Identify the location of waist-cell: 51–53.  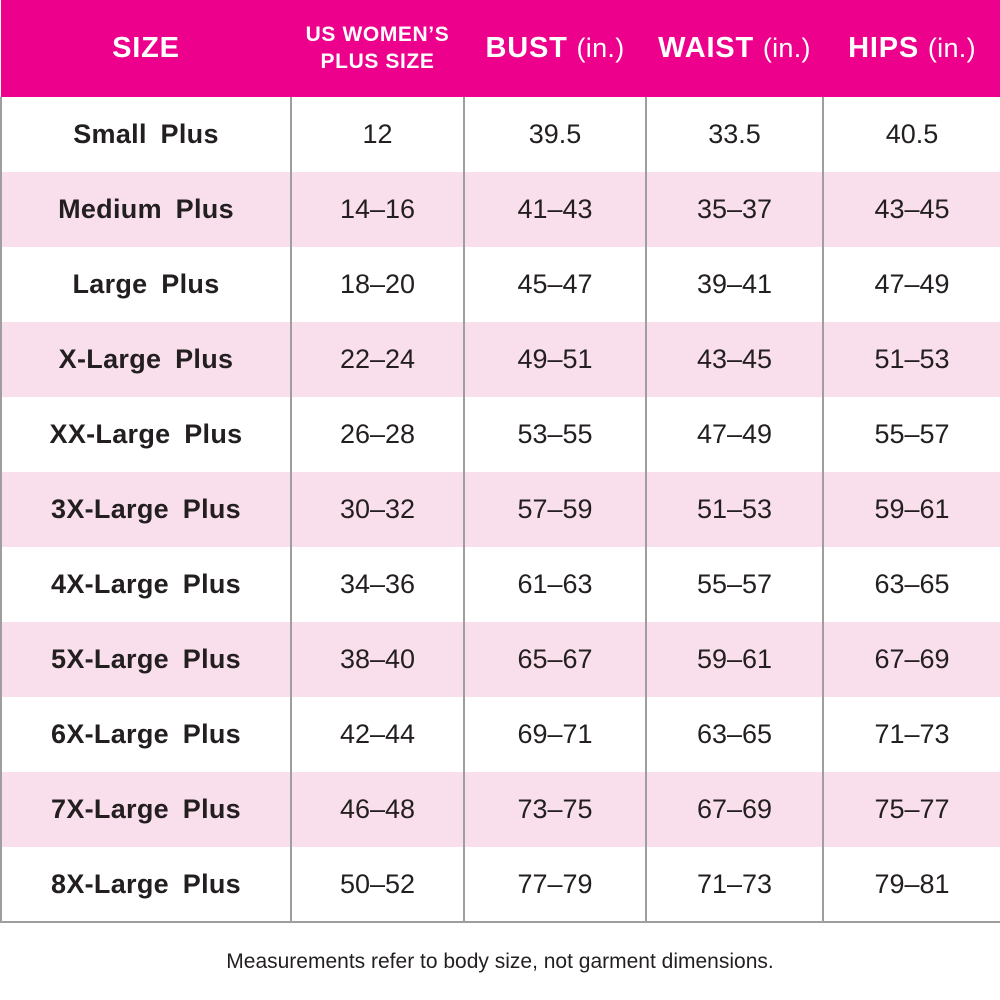
(734, 509).